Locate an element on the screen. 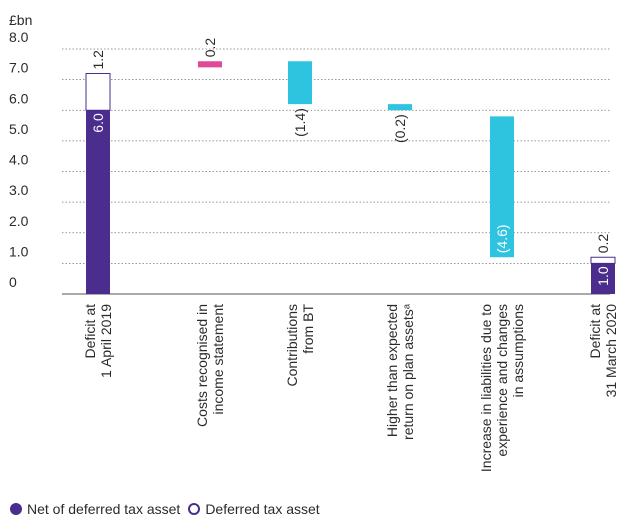  y-axis-label: £bn is located at coordinates (20, 20).